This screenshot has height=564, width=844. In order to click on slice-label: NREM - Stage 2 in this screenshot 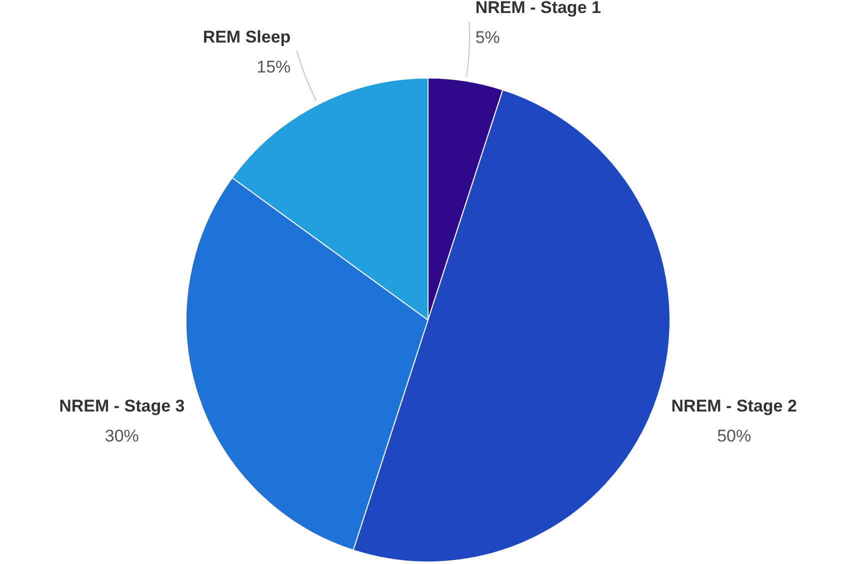, I will do `click(734, 406)`.